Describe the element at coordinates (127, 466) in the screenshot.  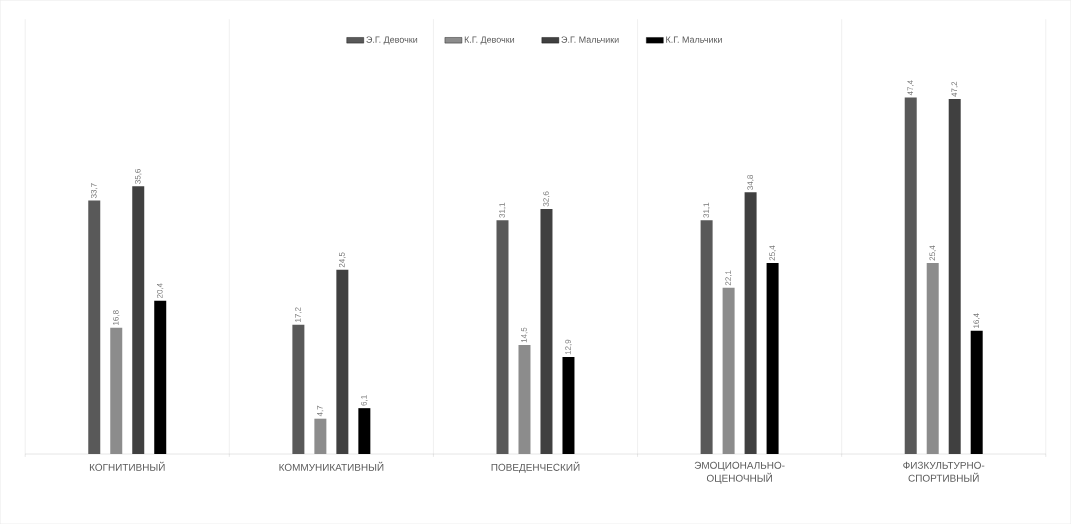
I see `x-tick-label: КОГНИТИВНЫЙ` at that location.